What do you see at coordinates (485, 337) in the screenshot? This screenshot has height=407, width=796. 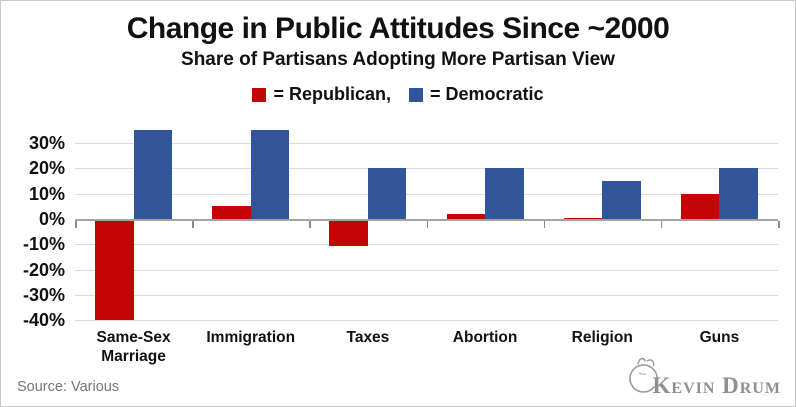 I see `x-axis-label-abortion: Abortion` at bounding box center [485, 337].